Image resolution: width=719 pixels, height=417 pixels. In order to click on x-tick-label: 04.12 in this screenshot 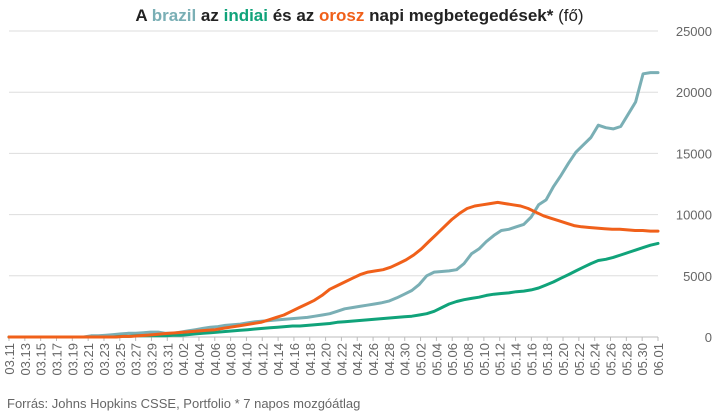, I will do `click(262, 359)`.